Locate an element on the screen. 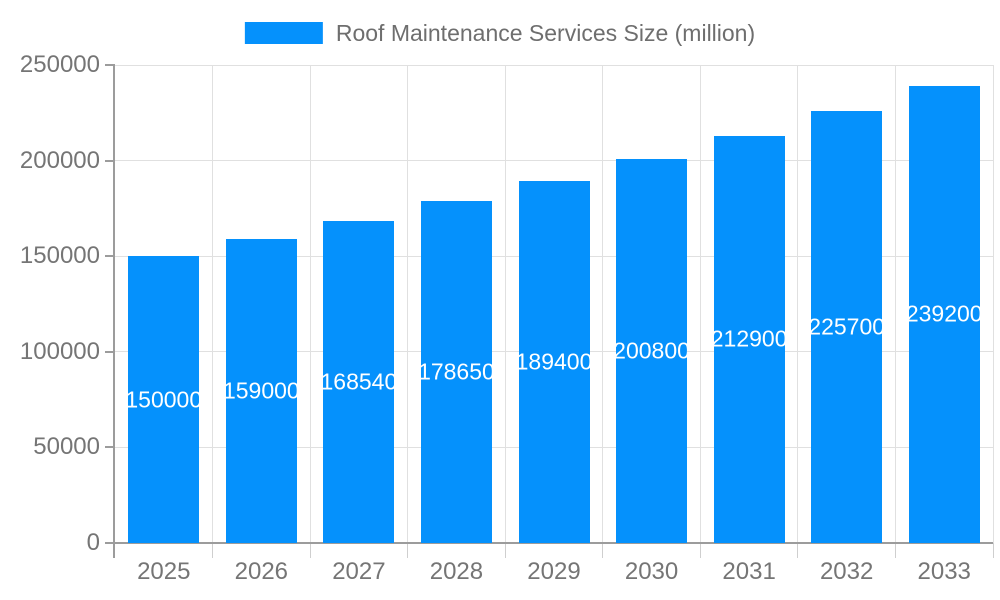  bar-value-label: 225700 is located at coordinates (847, 326).